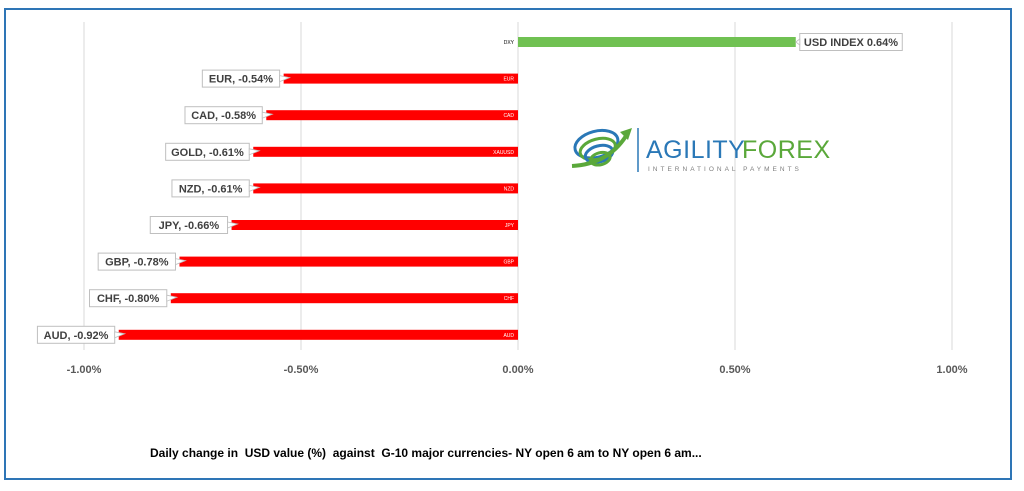 The width and height of the screenshot is (1024, 491). Describe the element at coordinates (508, 263) in the screenshot. I see `category-label: GBP` at that location.